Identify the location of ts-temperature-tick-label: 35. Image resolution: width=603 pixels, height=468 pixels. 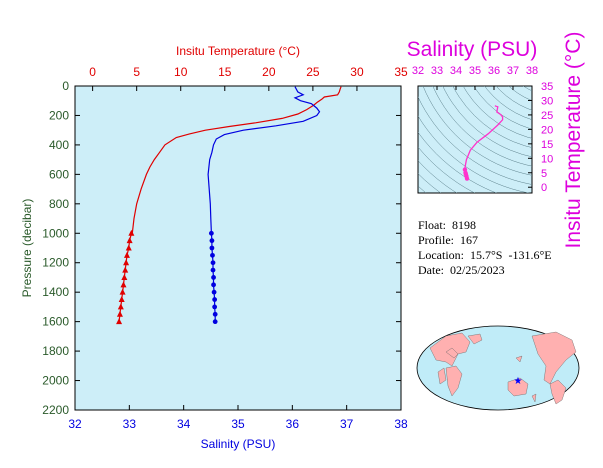
(547, 87).